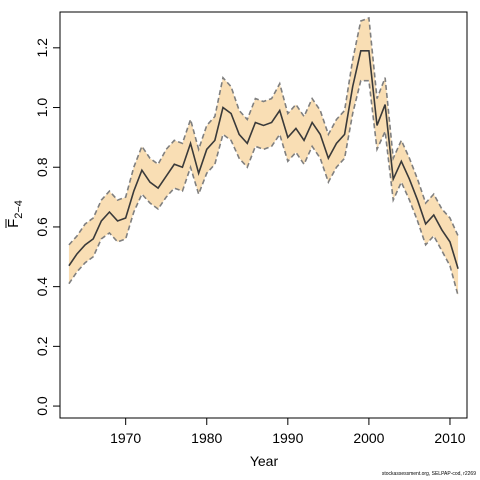 This screenshot has height=480, width=480. What do you see at coordinates (19, 209) in the screenshot?
I see `y-axis-title-subscript: 2−4` at bounding box center [19, 209].